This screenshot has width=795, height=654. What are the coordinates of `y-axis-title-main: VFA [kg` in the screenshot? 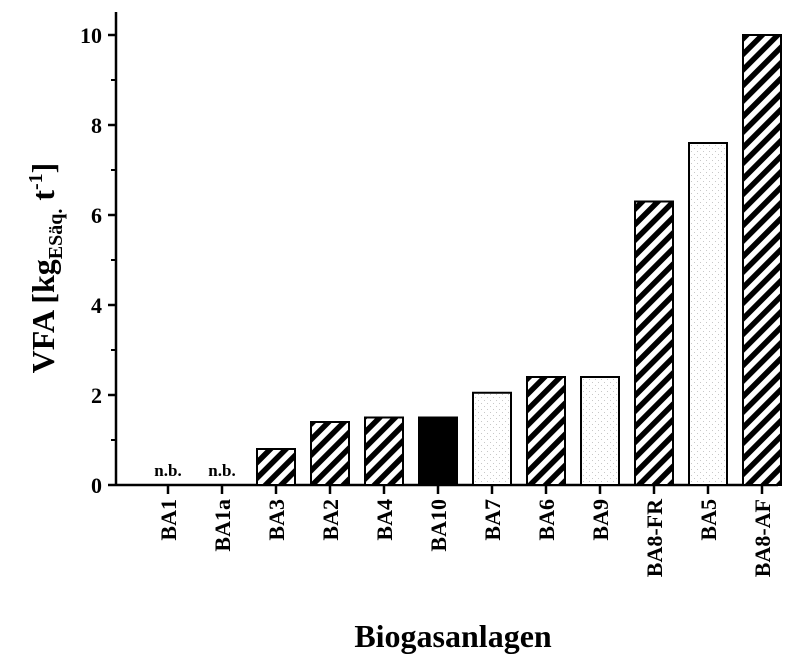 It's located at (43, 316).